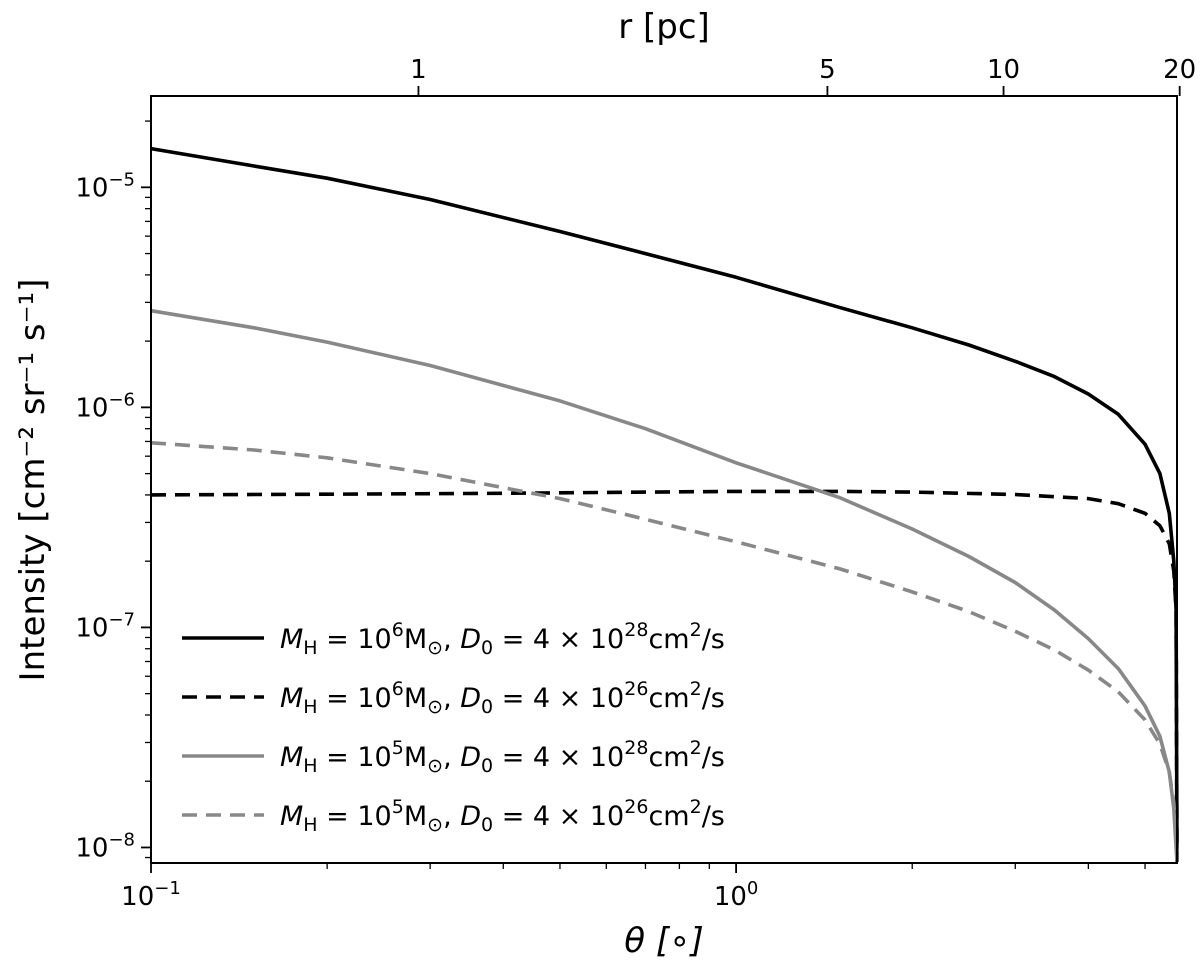  I want to click on legend-entry-3: MH = 105M⊙, D0 = 4 × 1028cm2/s, so click(502, 757).